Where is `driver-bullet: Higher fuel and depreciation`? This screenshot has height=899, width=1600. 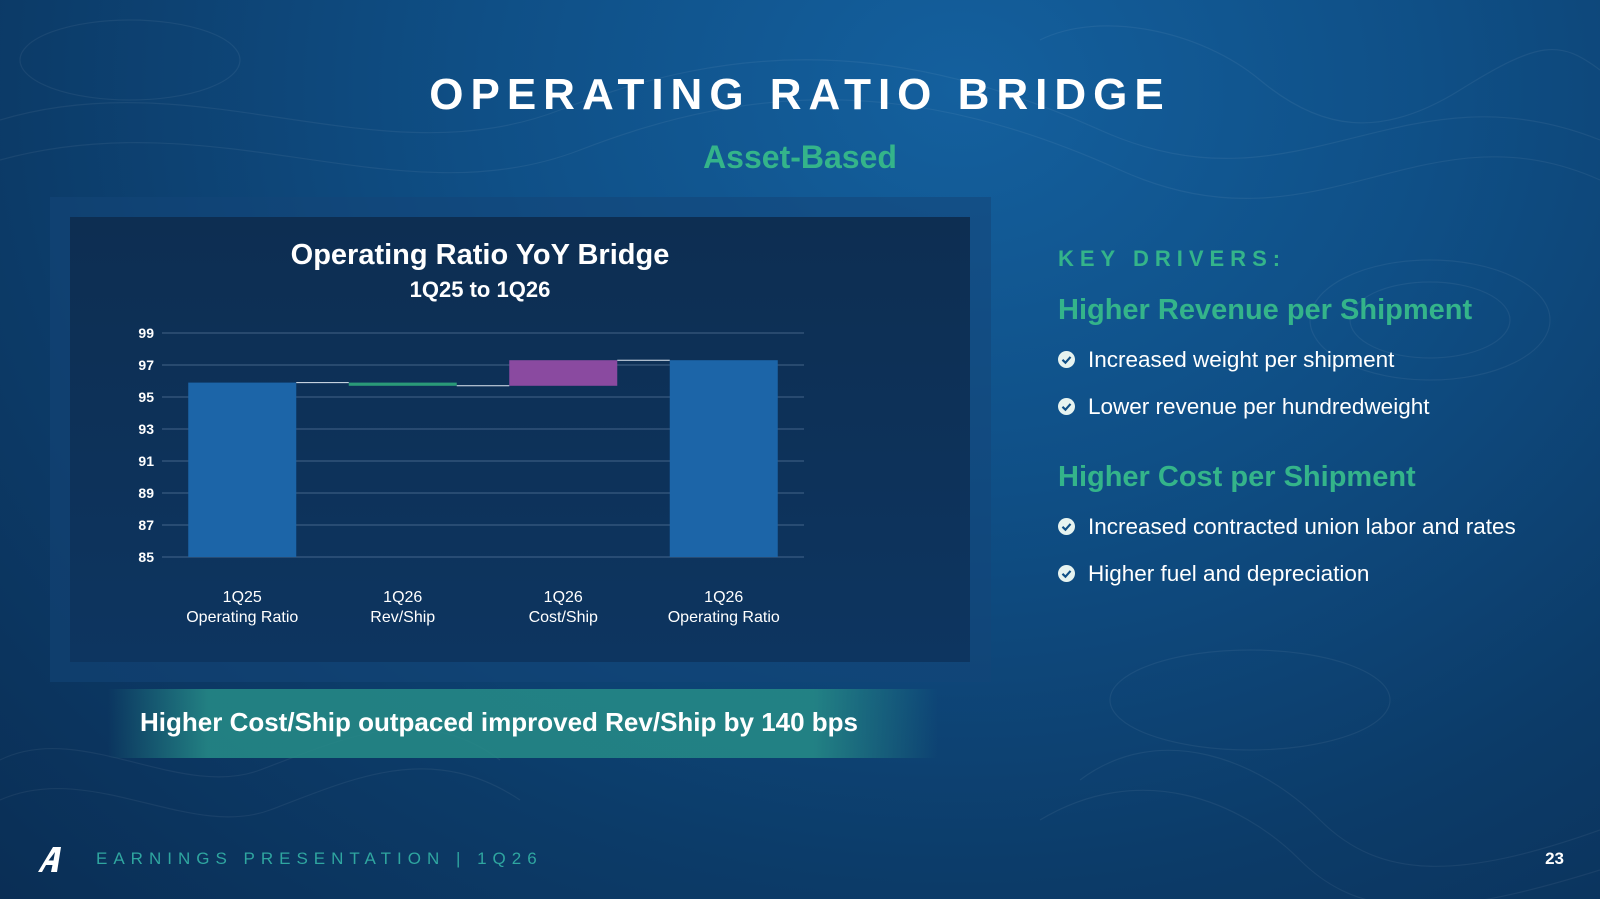
driver-bullet: Higher fuel and depreciation is located at coordinates (1318, 573).